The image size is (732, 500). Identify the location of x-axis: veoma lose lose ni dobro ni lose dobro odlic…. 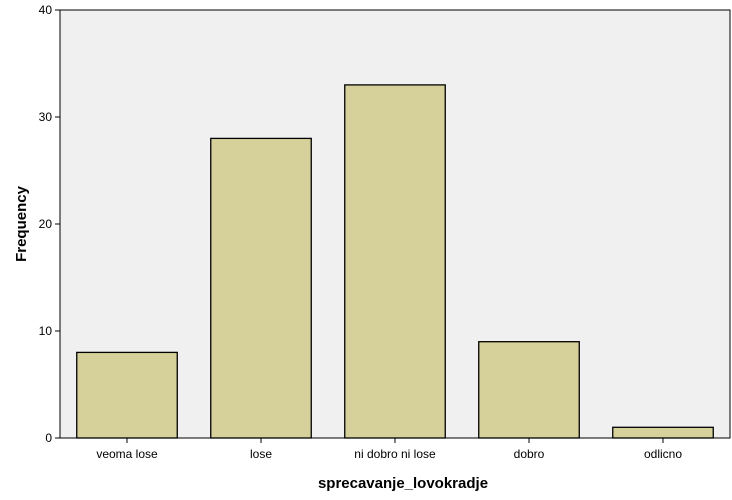
(389, 449).